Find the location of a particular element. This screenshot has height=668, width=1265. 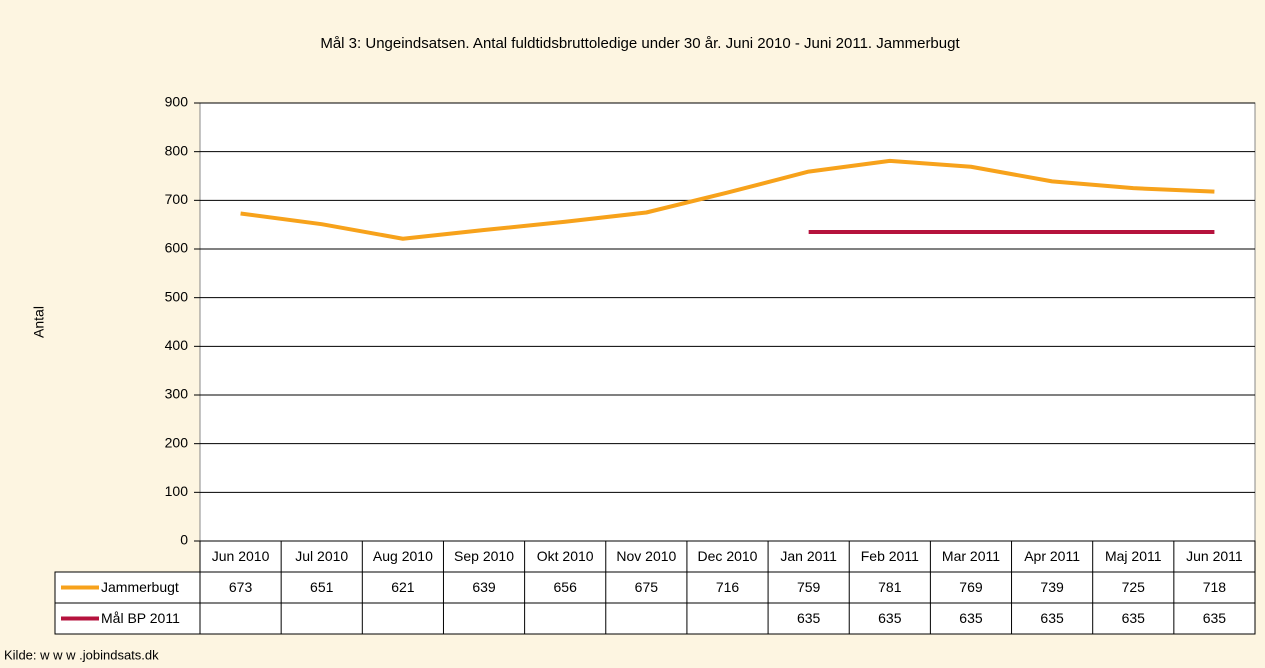

y-tick-label: 500 is located at coordinates (177, 296).